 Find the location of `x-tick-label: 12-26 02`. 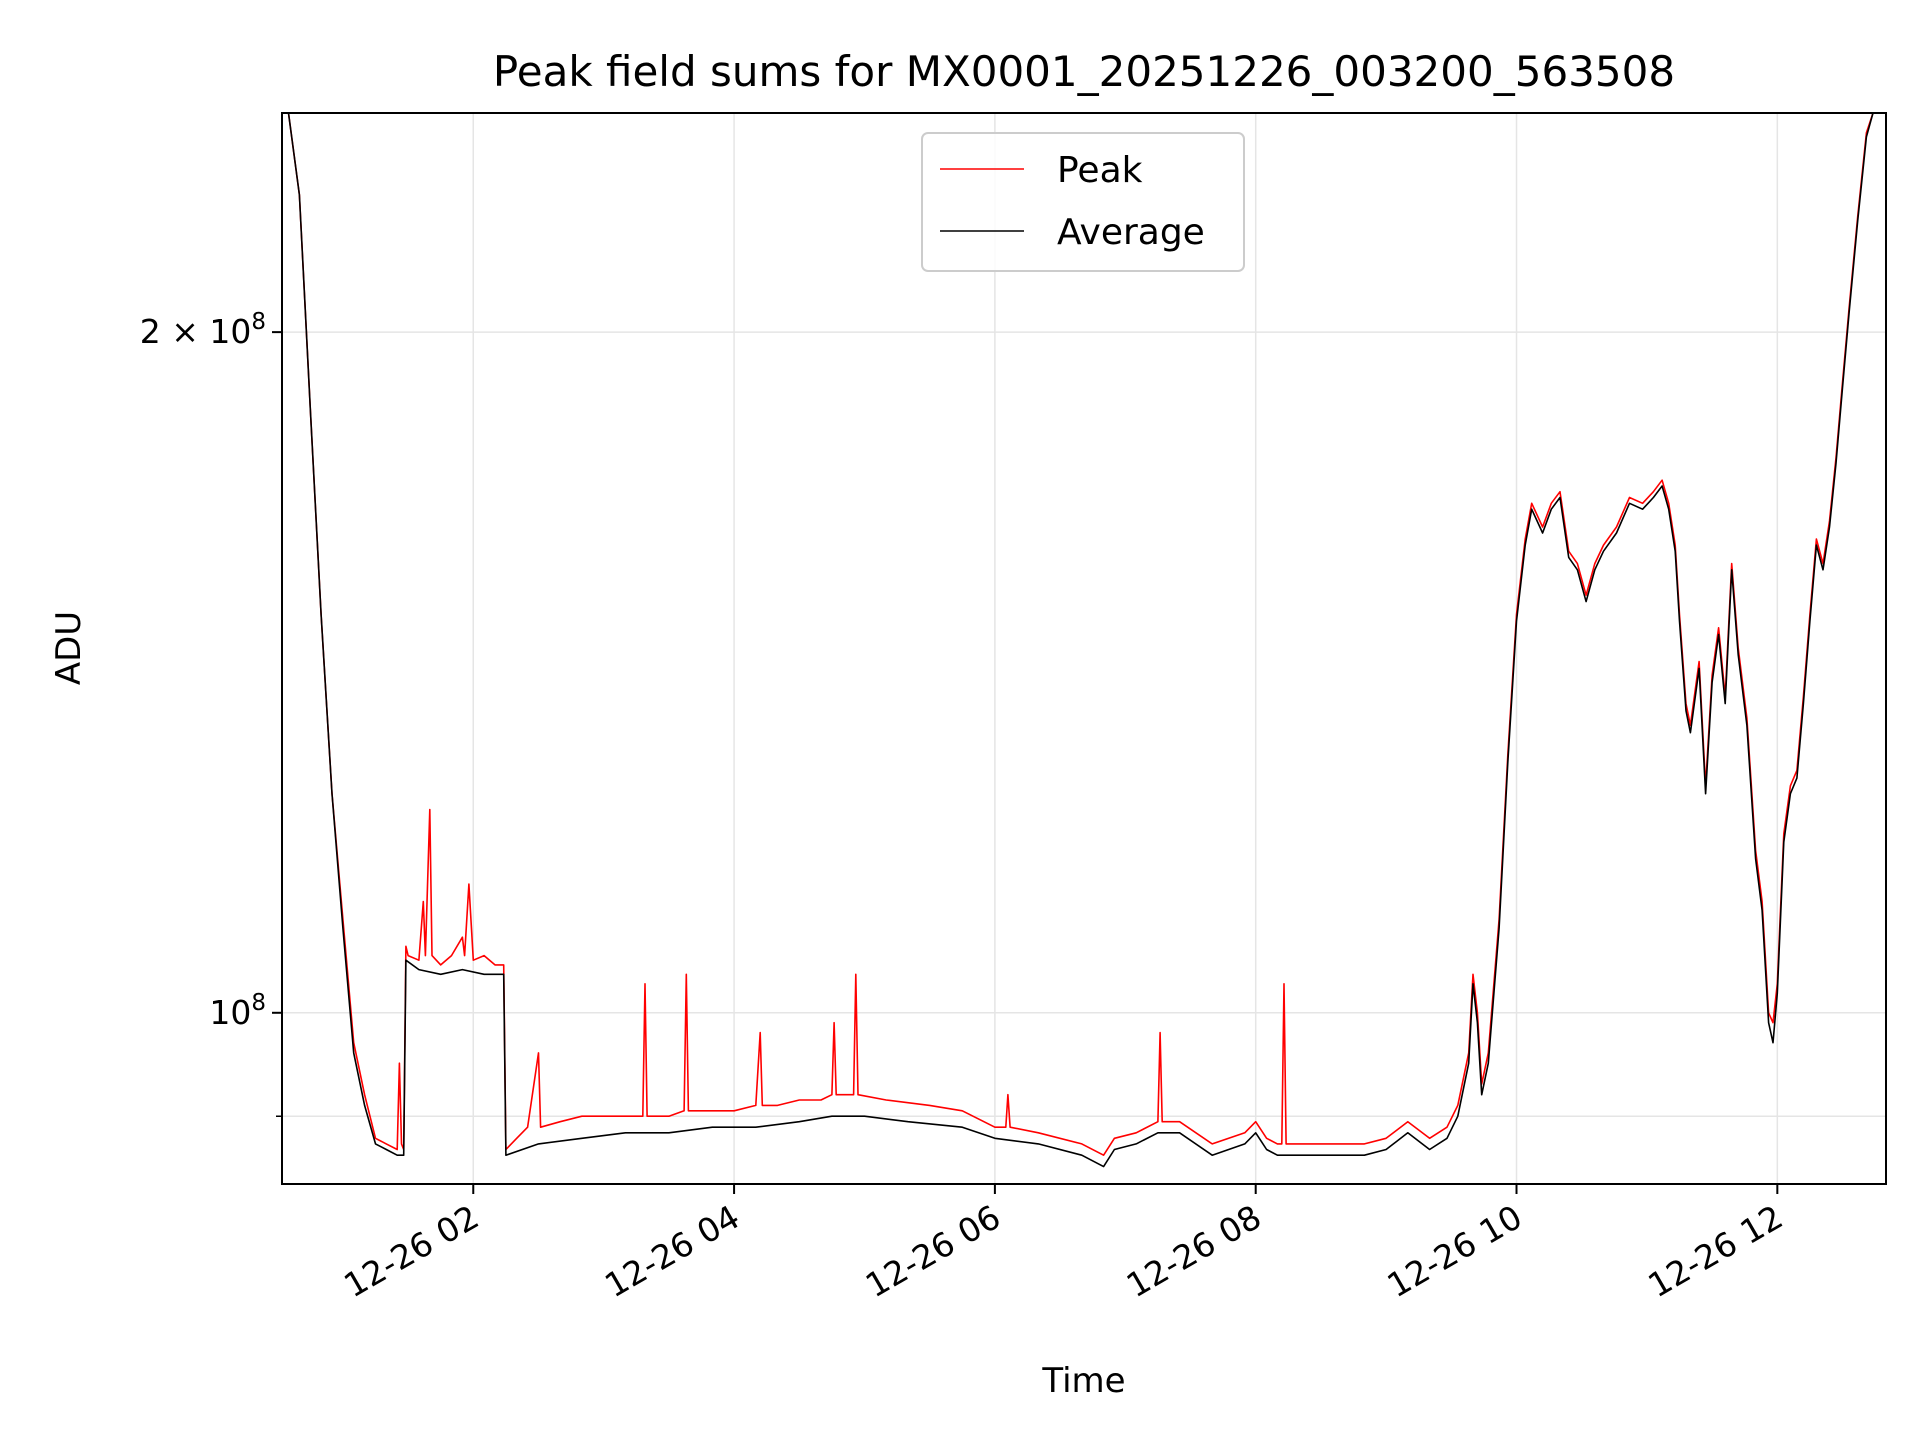

x-tick-label: 12-26 02 is located at coordinates (411, 1251).